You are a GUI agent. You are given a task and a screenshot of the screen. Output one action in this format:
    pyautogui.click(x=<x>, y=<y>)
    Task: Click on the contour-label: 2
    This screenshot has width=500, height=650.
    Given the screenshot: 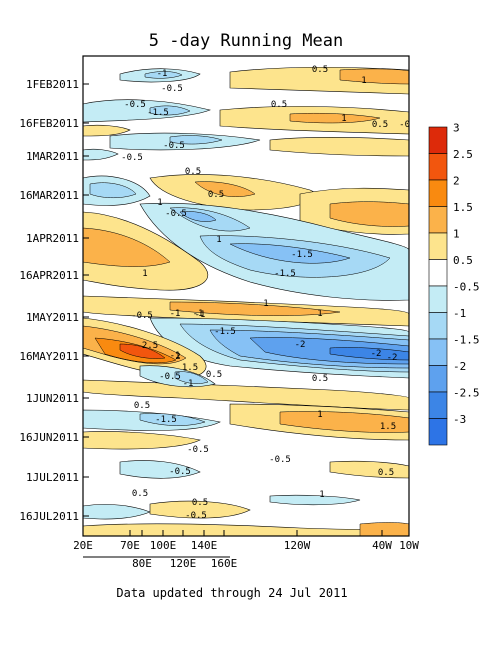 What is the action you would take?
    pyautogui.click(x=177, y=357)
    